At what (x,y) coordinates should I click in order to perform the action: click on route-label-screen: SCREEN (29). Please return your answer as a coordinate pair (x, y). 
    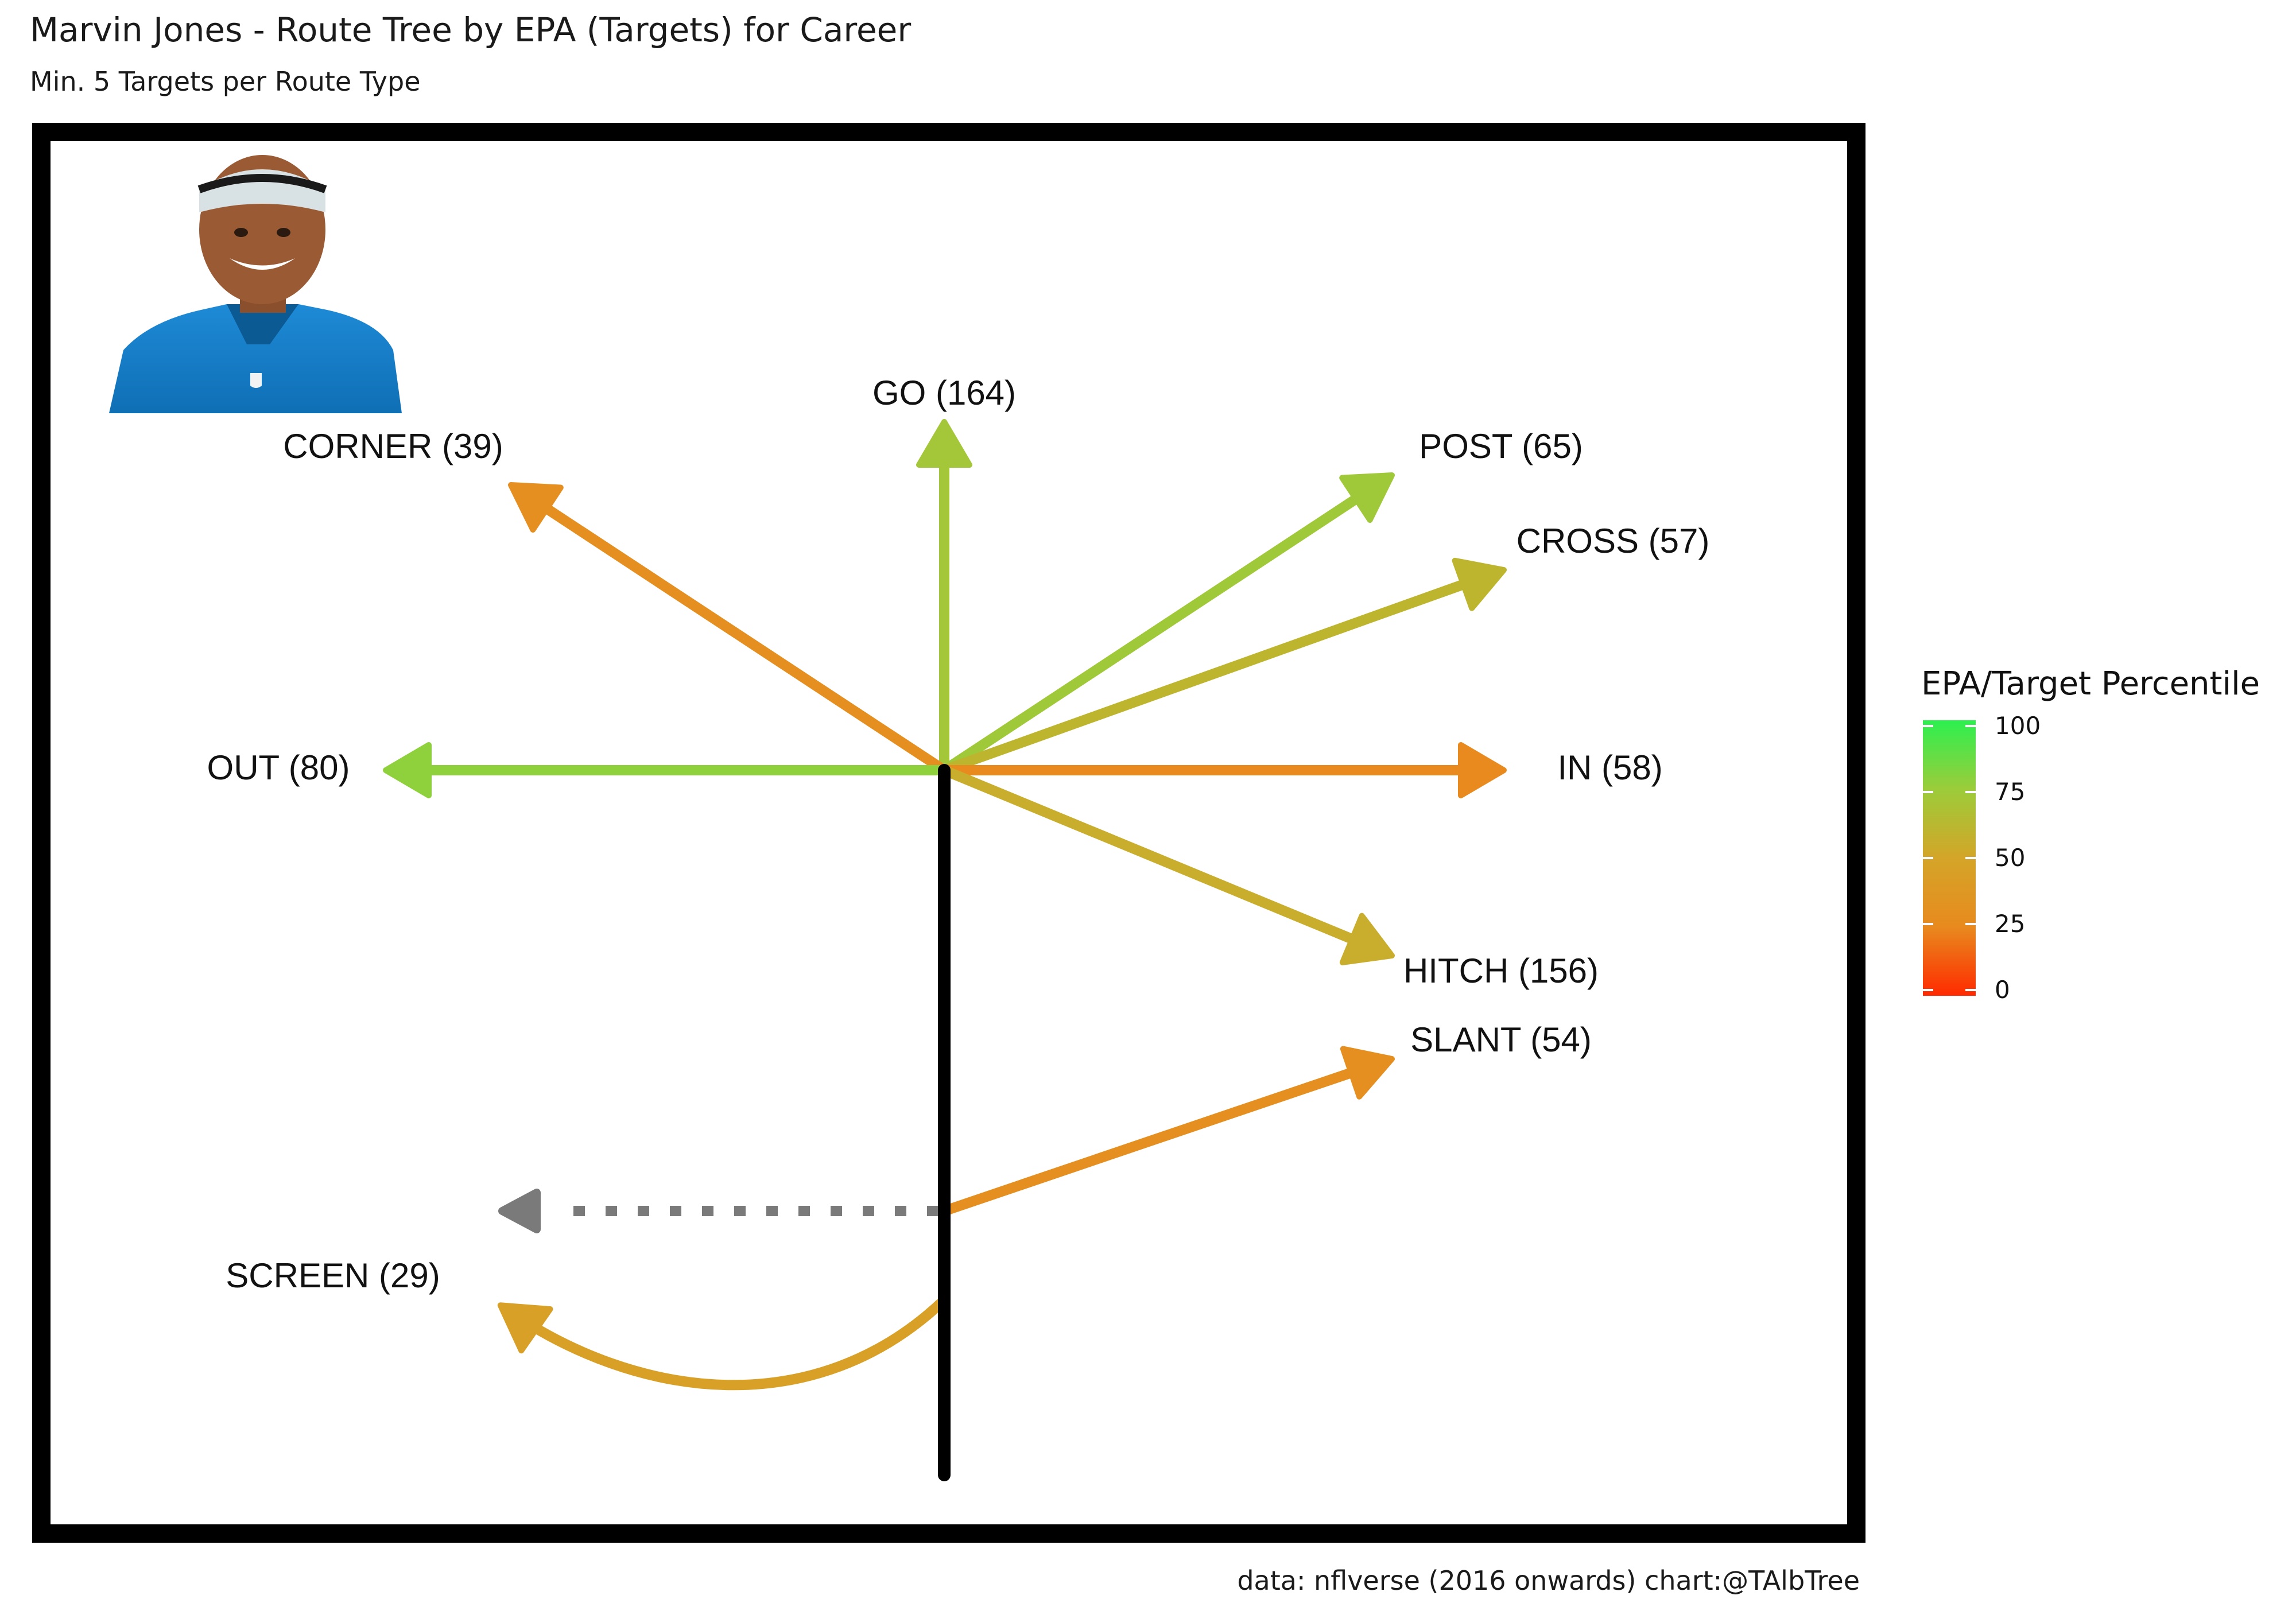
    Looking at the image, I should click on (333, 1275).